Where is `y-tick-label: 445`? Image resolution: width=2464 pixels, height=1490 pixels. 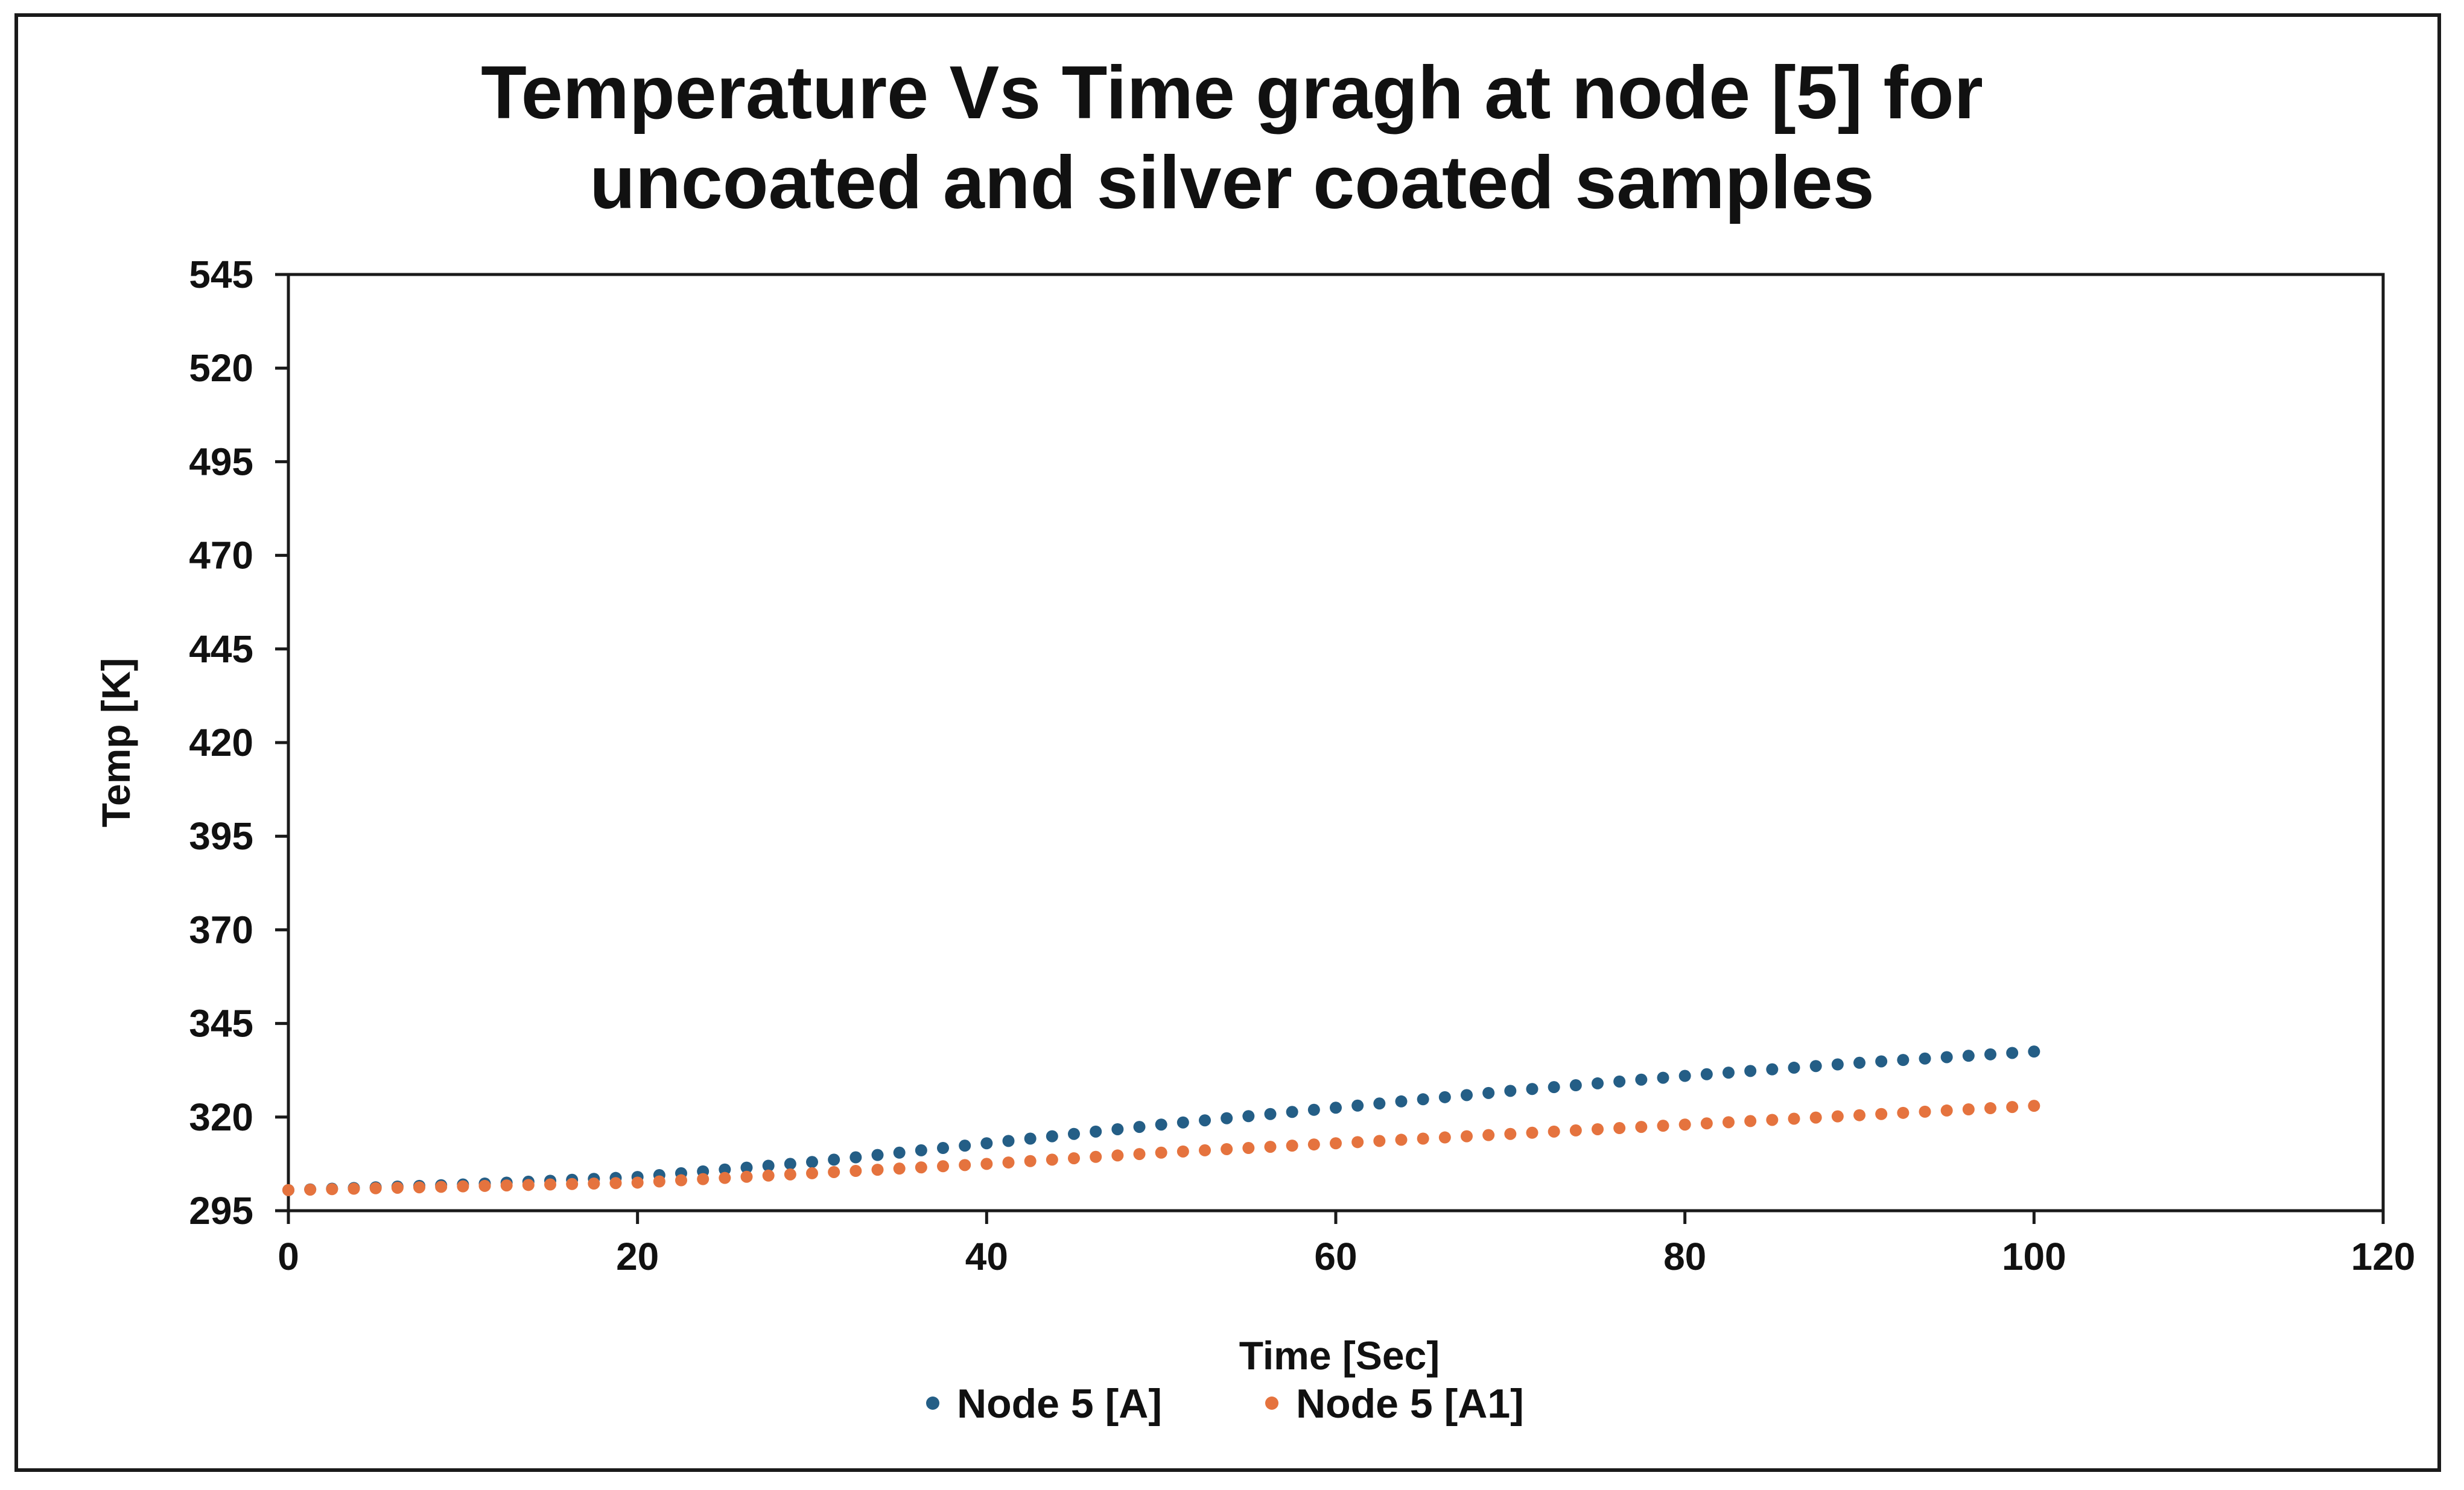
y-tick-label: 445 is located at coordinates (221, 649).